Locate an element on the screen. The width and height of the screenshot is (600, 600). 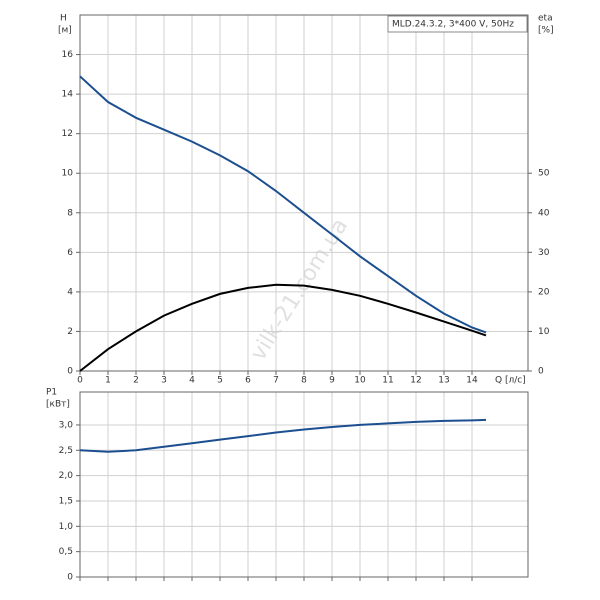
y2-tick-label: 30 is located at coordinates (544, 253).